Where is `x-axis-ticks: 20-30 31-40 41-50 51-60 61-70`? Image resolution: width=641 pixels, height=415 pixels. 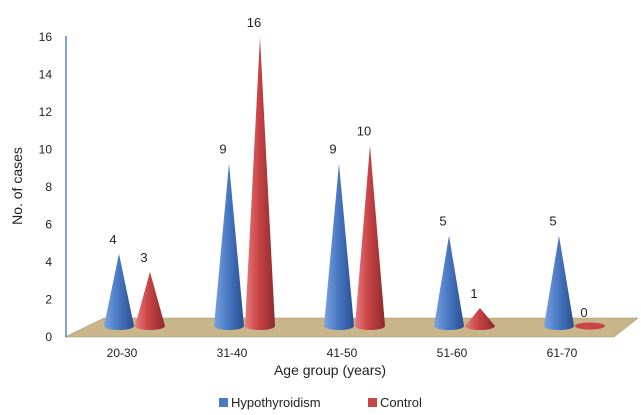
x-axis-ticks: 20-30 31-40 41-50 51-60 61-70 is located at coordinates (342, 353).